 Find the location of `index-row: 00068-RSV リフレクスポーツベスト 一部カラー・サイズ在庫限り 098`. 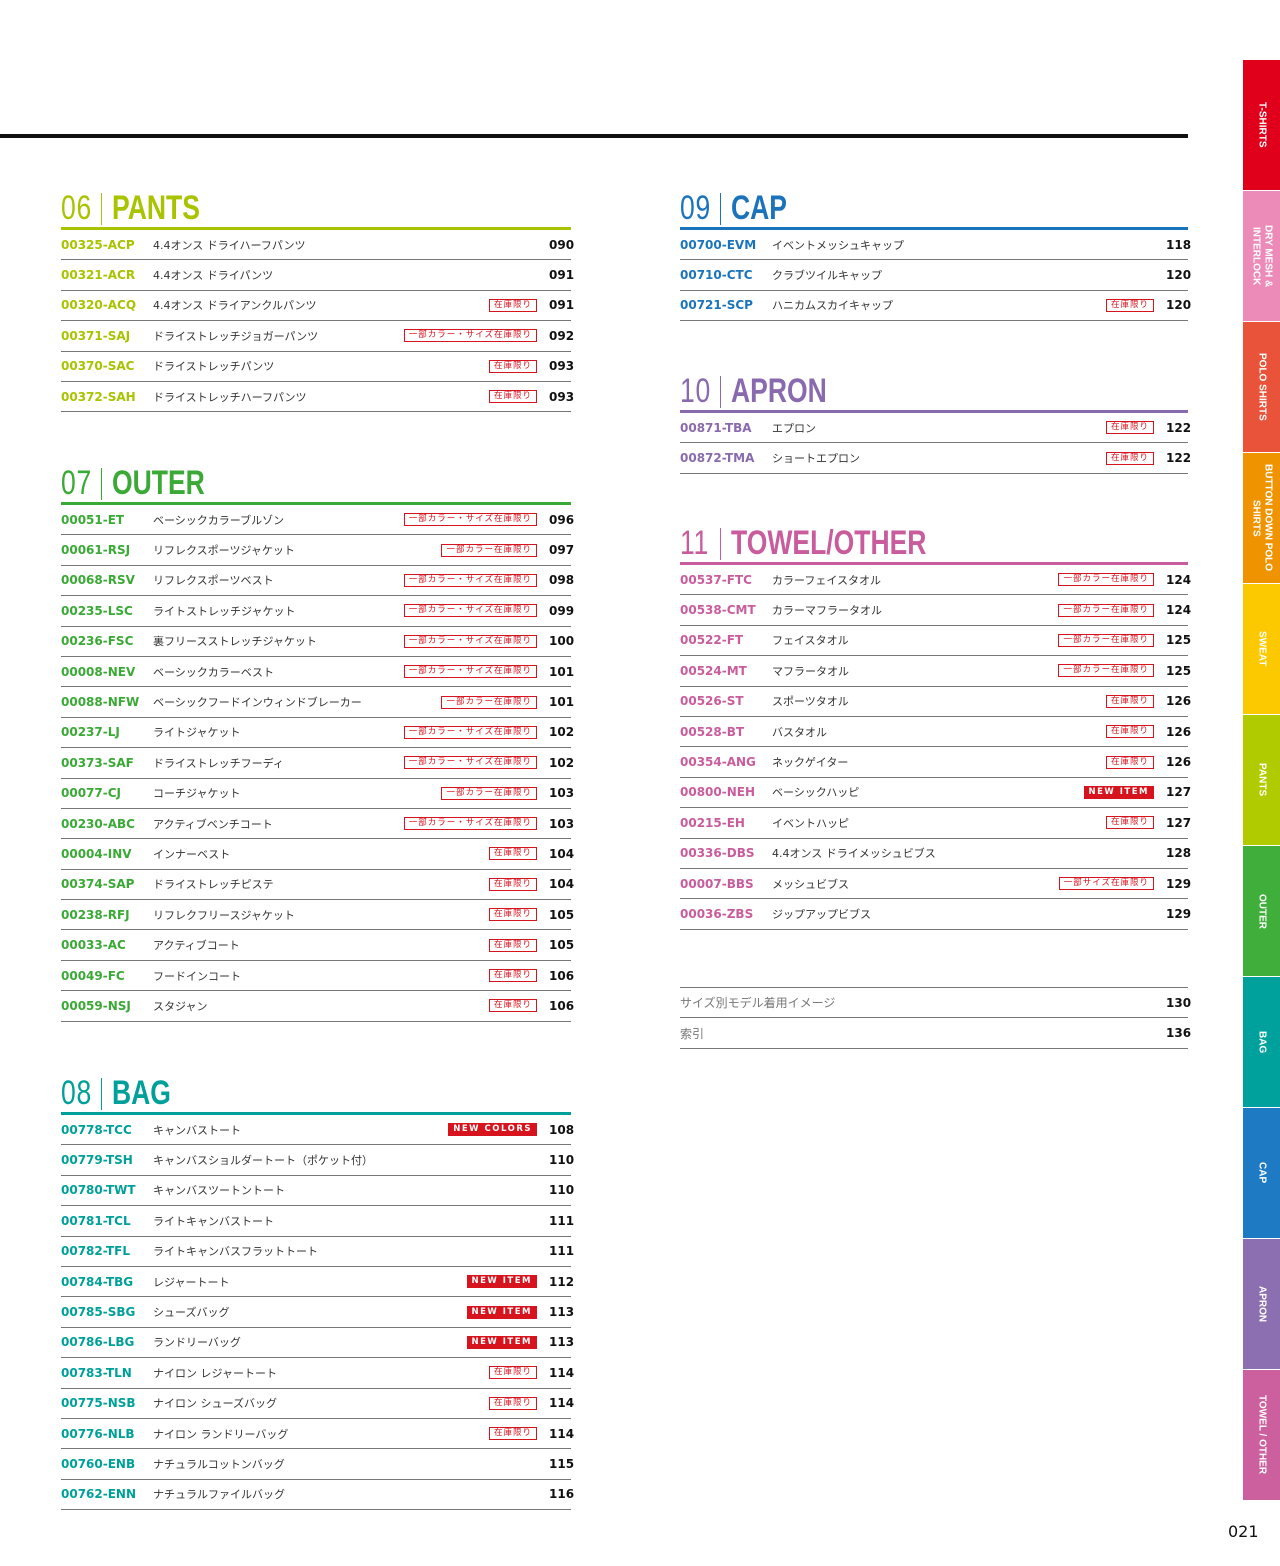

index-row: 00068-RSV リフレクスポーツベスト 一部カラー・サイズ在庫限り 098 is located at coordinates (317, 581).